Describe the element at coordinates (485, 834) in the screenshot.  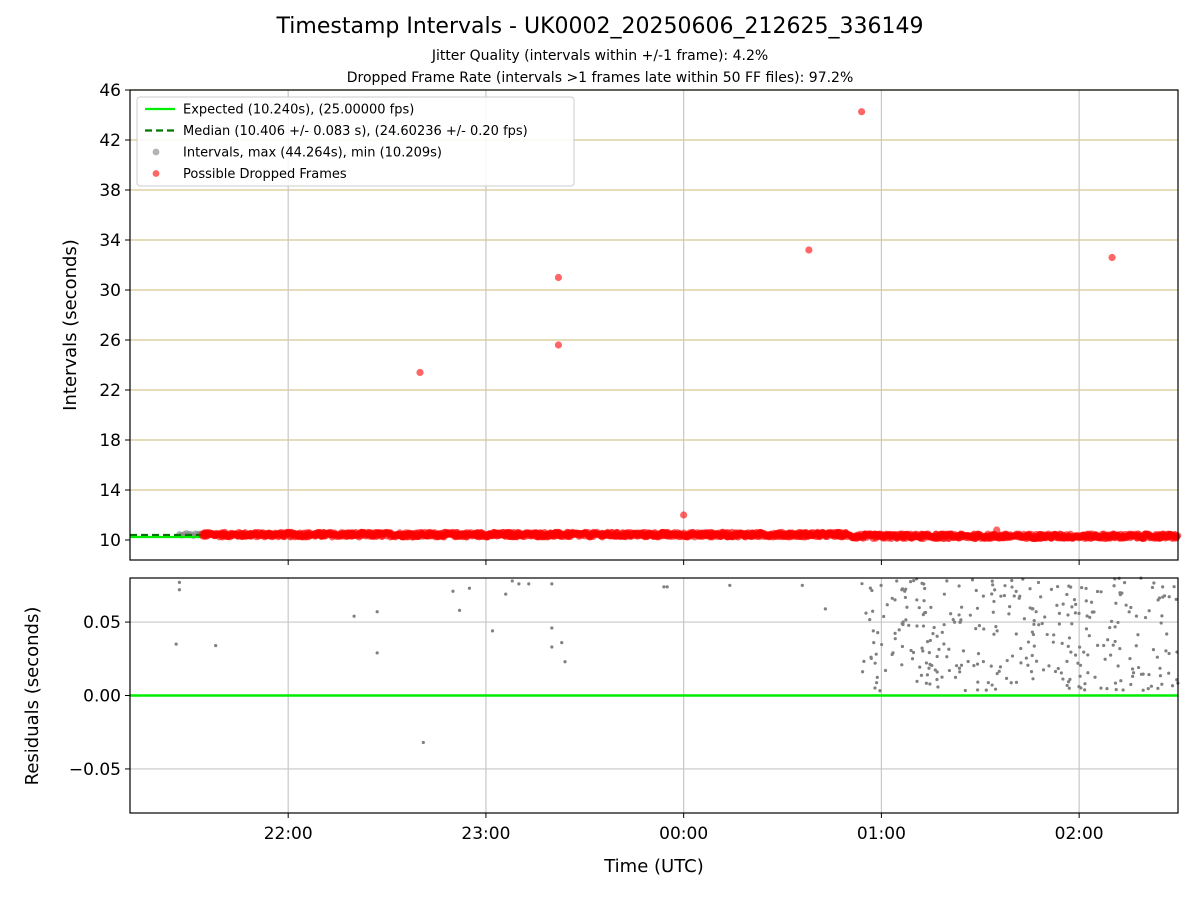
I see `x-tick-label: 23:00` at that location.